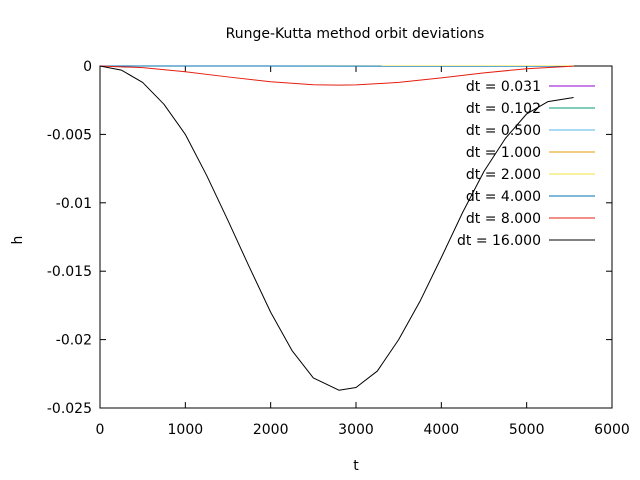 The image size is (640, 480). I want to click on legend-label: dt = 2.000, so click(503, 175).